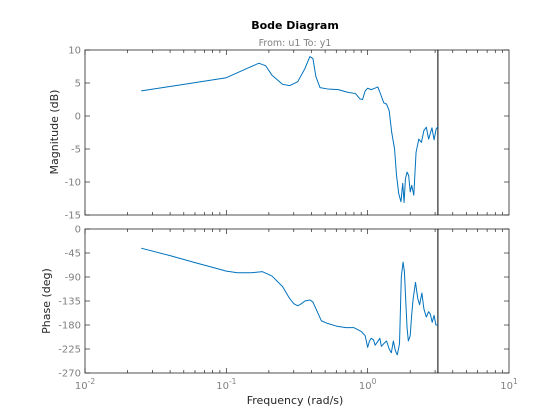  I want to click on phase-y-tick-label: -135, so click(69, 302).